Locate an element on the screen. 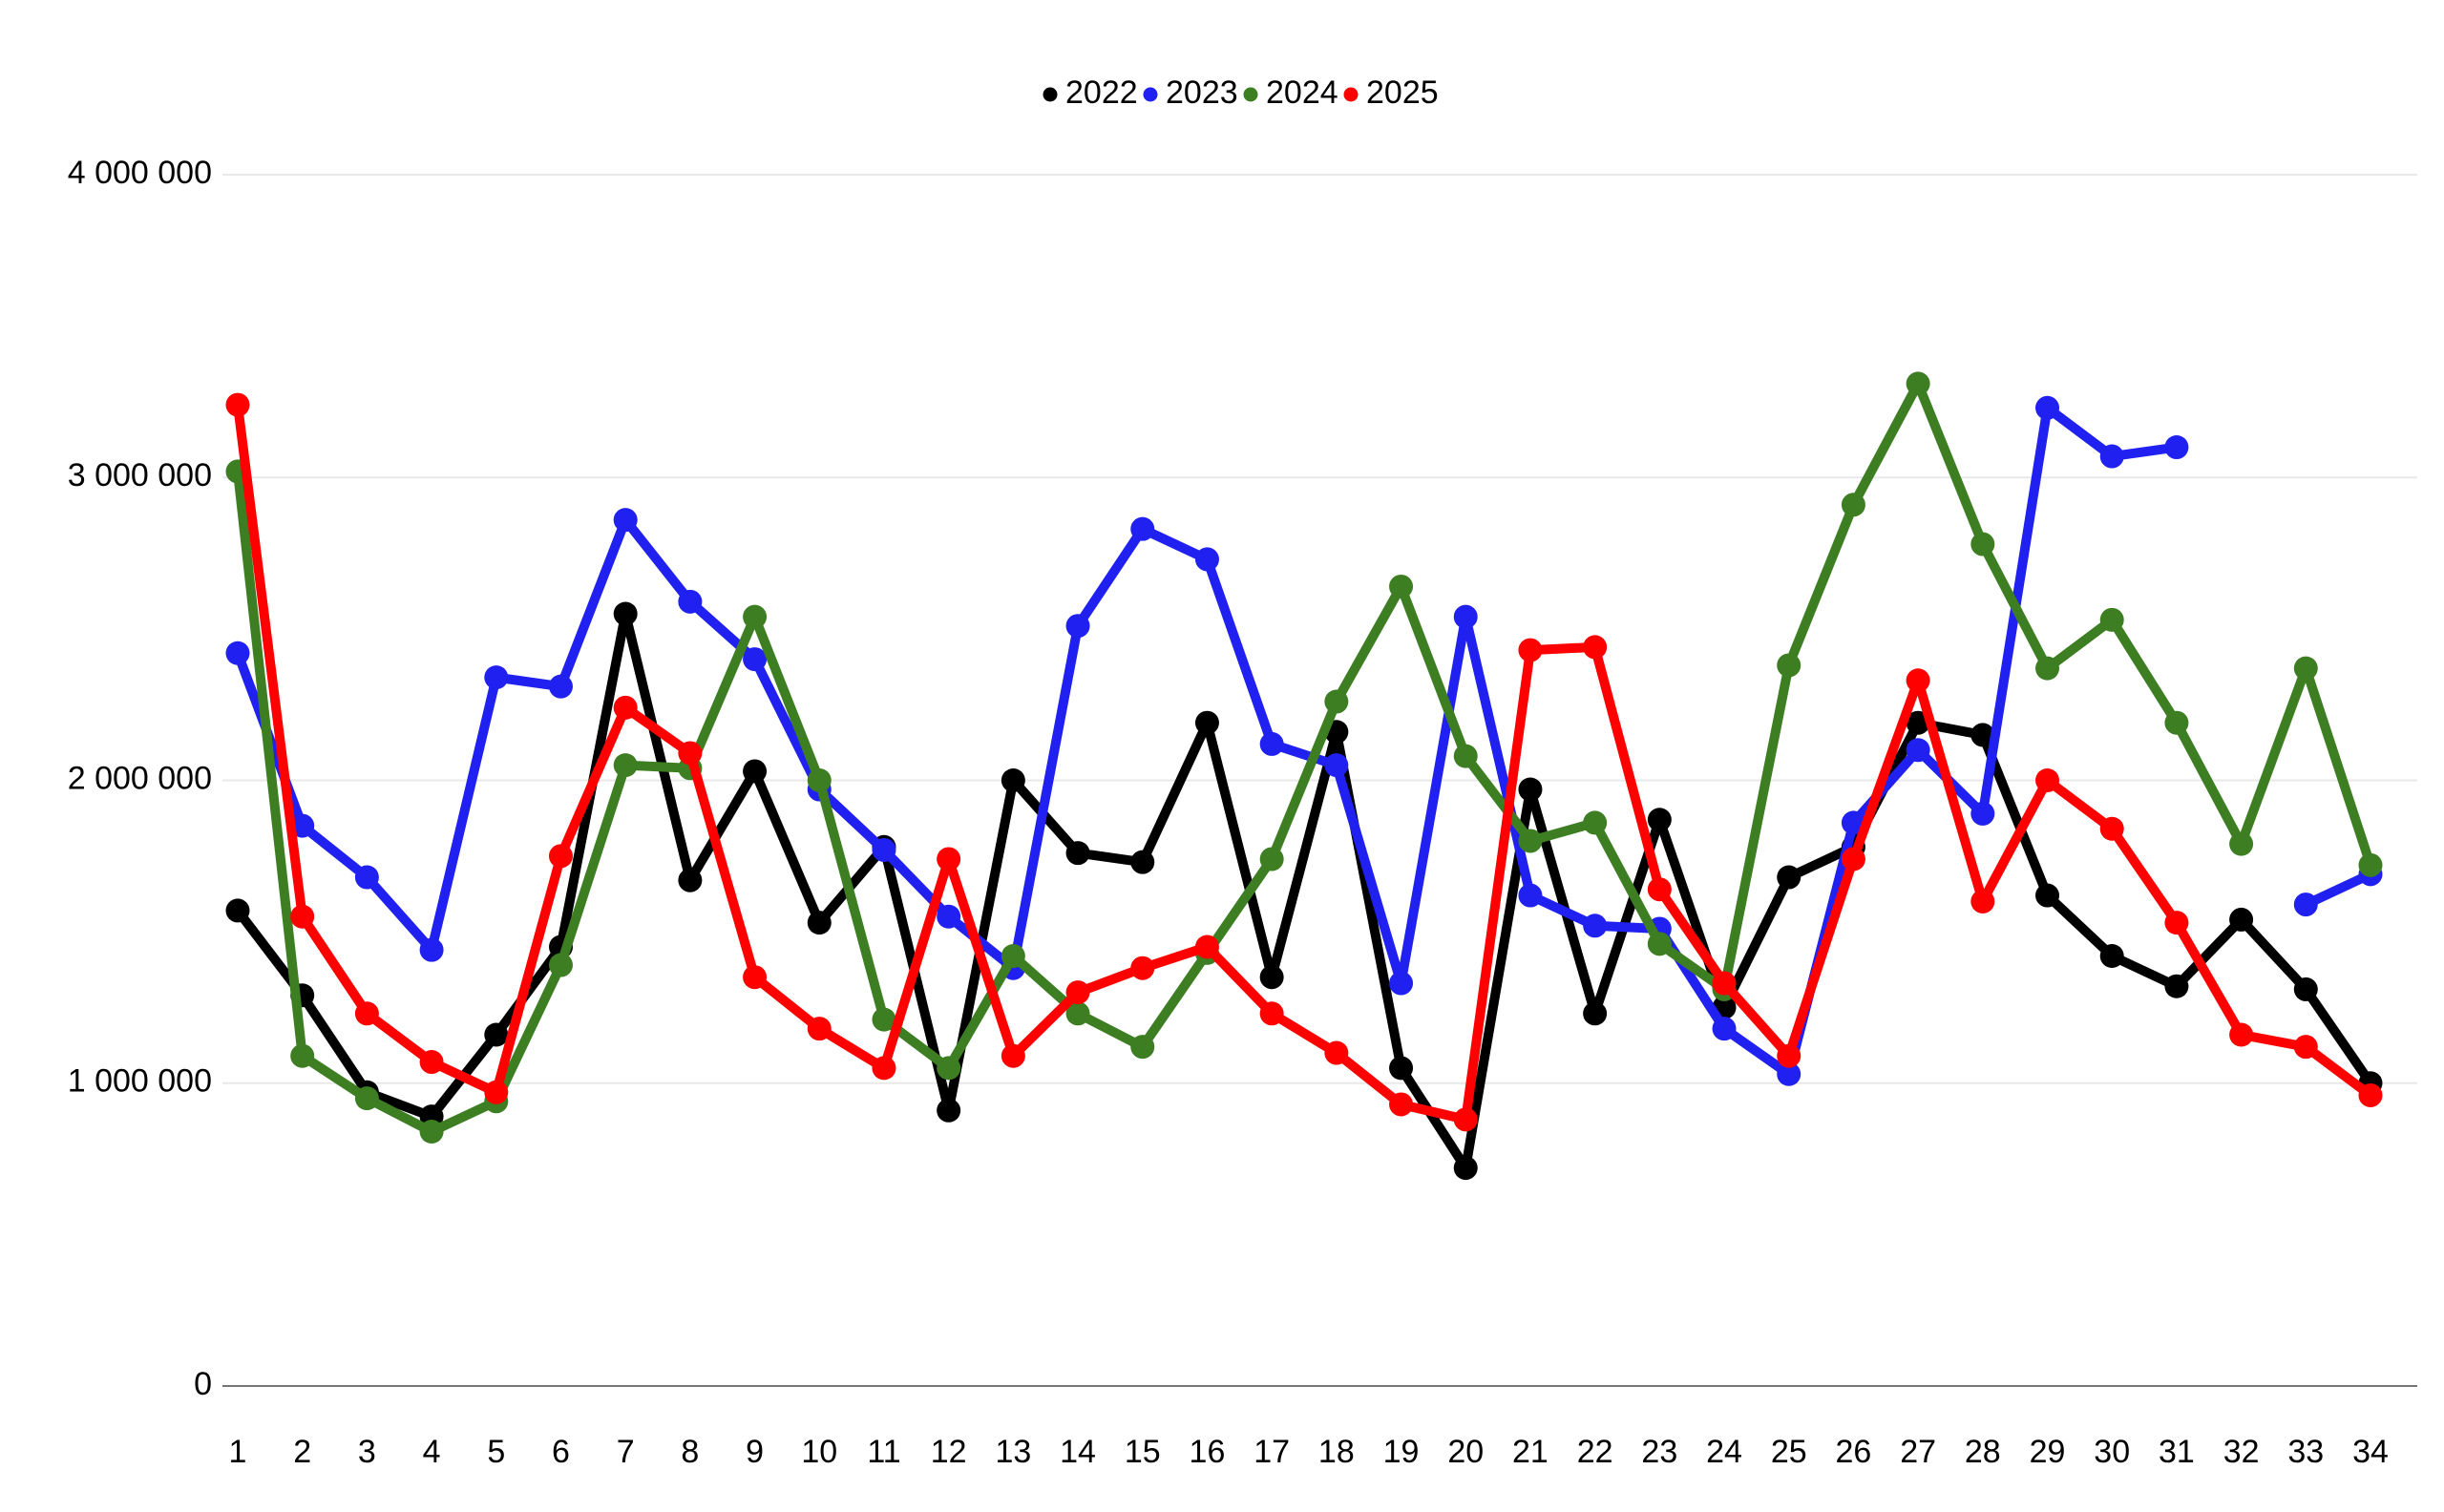 The image size is (2444, 1512). x-tick-label: 33 is located at coordinates (2305, 1452).